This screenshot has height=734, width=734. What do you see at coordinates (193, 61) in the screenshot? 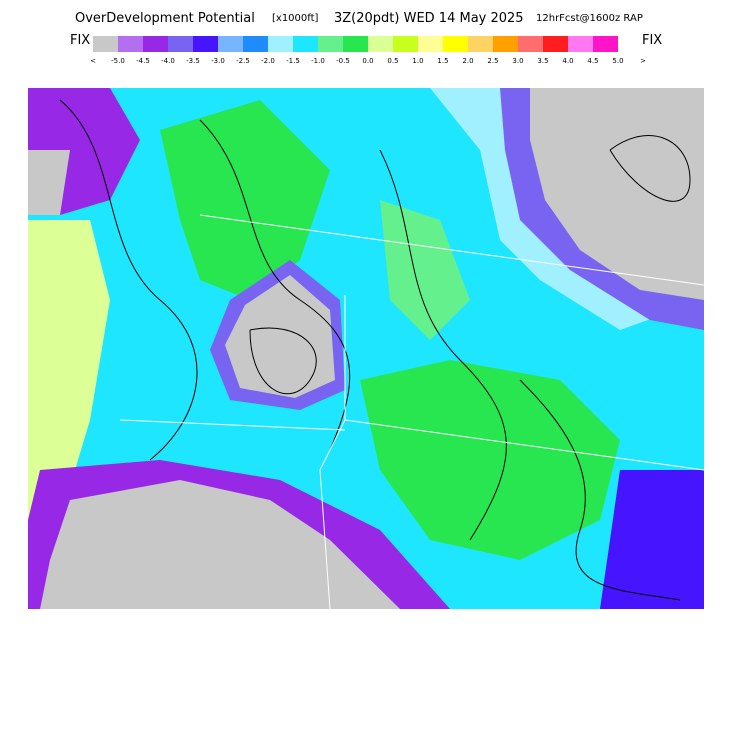
I see `legend-label: -3.5` at bounding box center [193, 61].